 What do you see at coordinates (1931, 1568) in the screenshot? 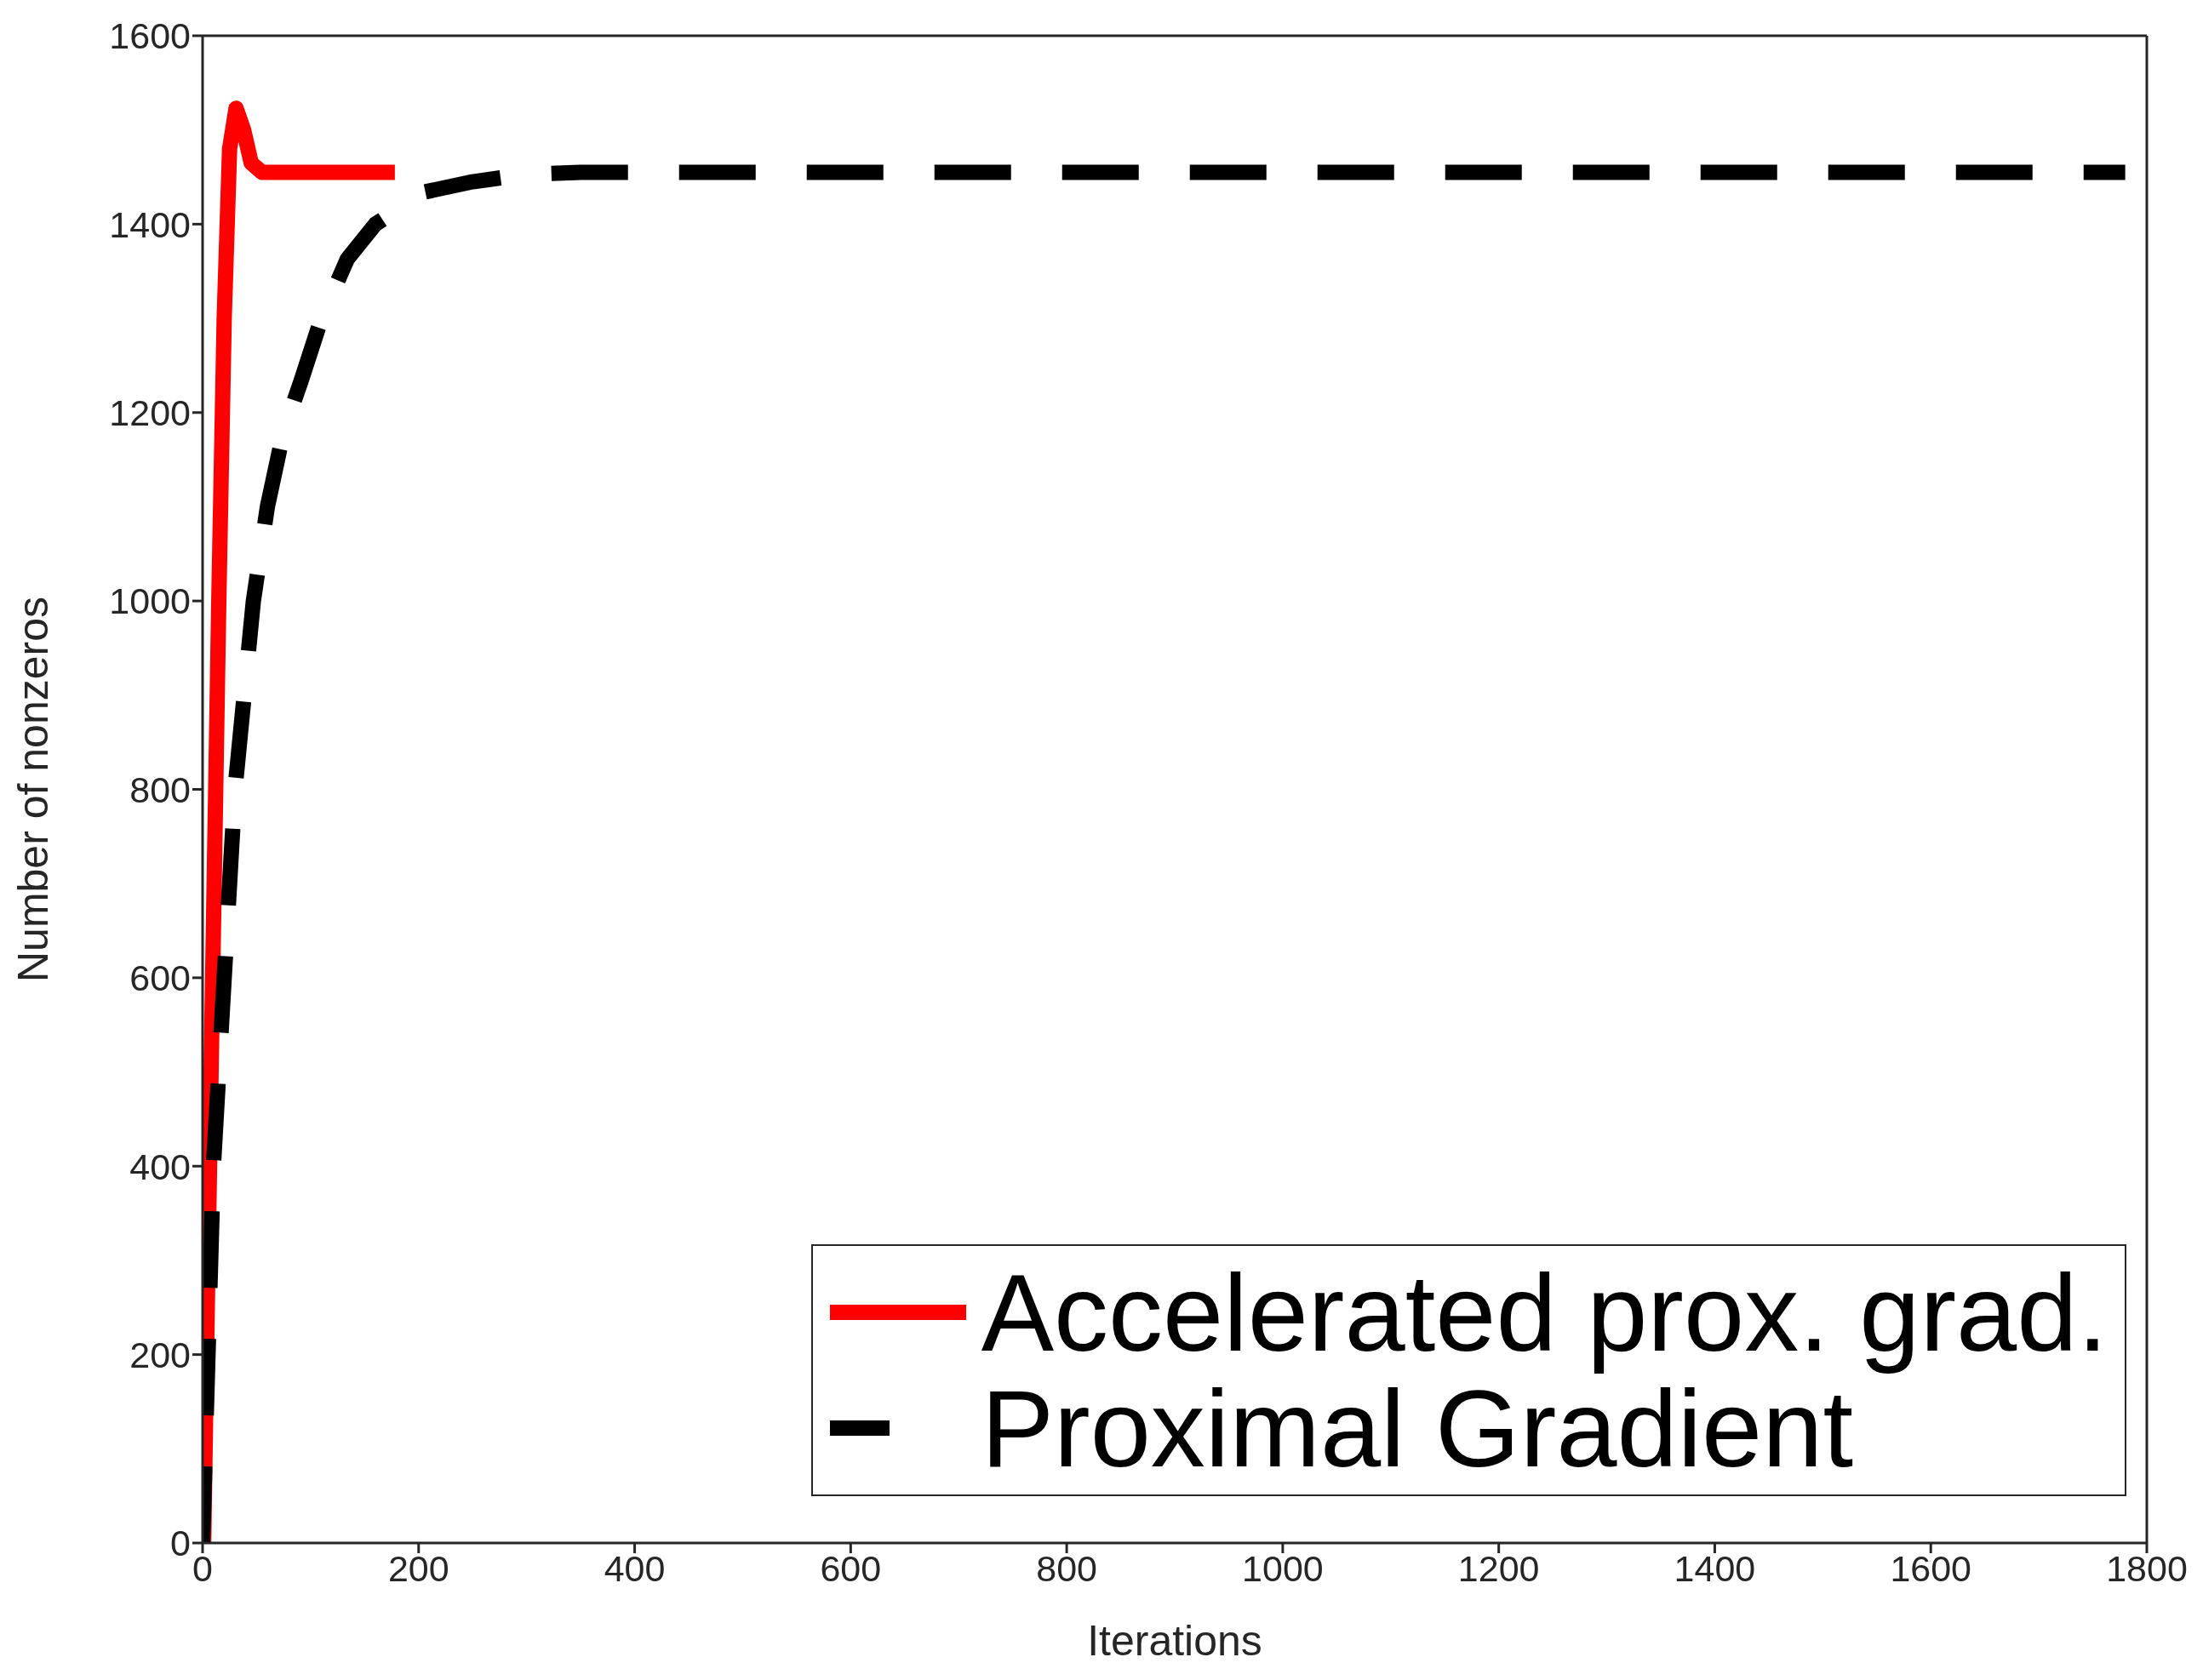
I see `x-tick-label: 1600` at bounding box center [1931, 1568].